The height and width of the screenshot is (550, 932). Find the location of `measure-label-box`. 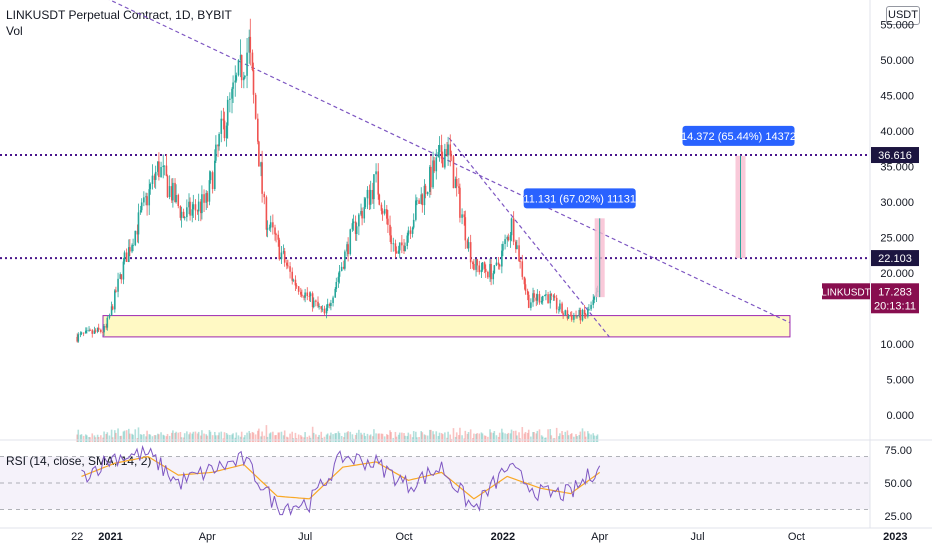

measure-label-box is located at coordinates (738, 135).